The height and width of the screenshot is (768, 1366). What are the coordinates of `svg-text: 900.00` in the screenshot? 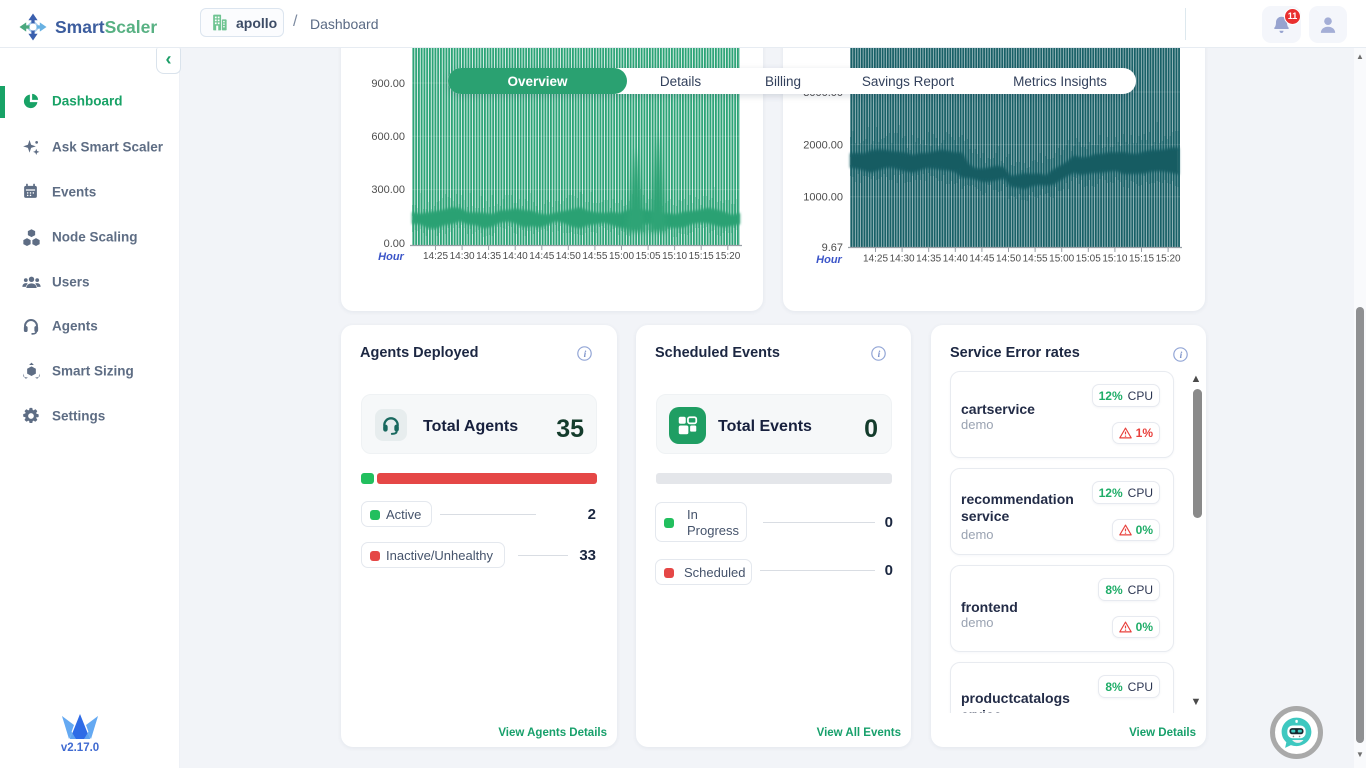 It's located at (388, 84).